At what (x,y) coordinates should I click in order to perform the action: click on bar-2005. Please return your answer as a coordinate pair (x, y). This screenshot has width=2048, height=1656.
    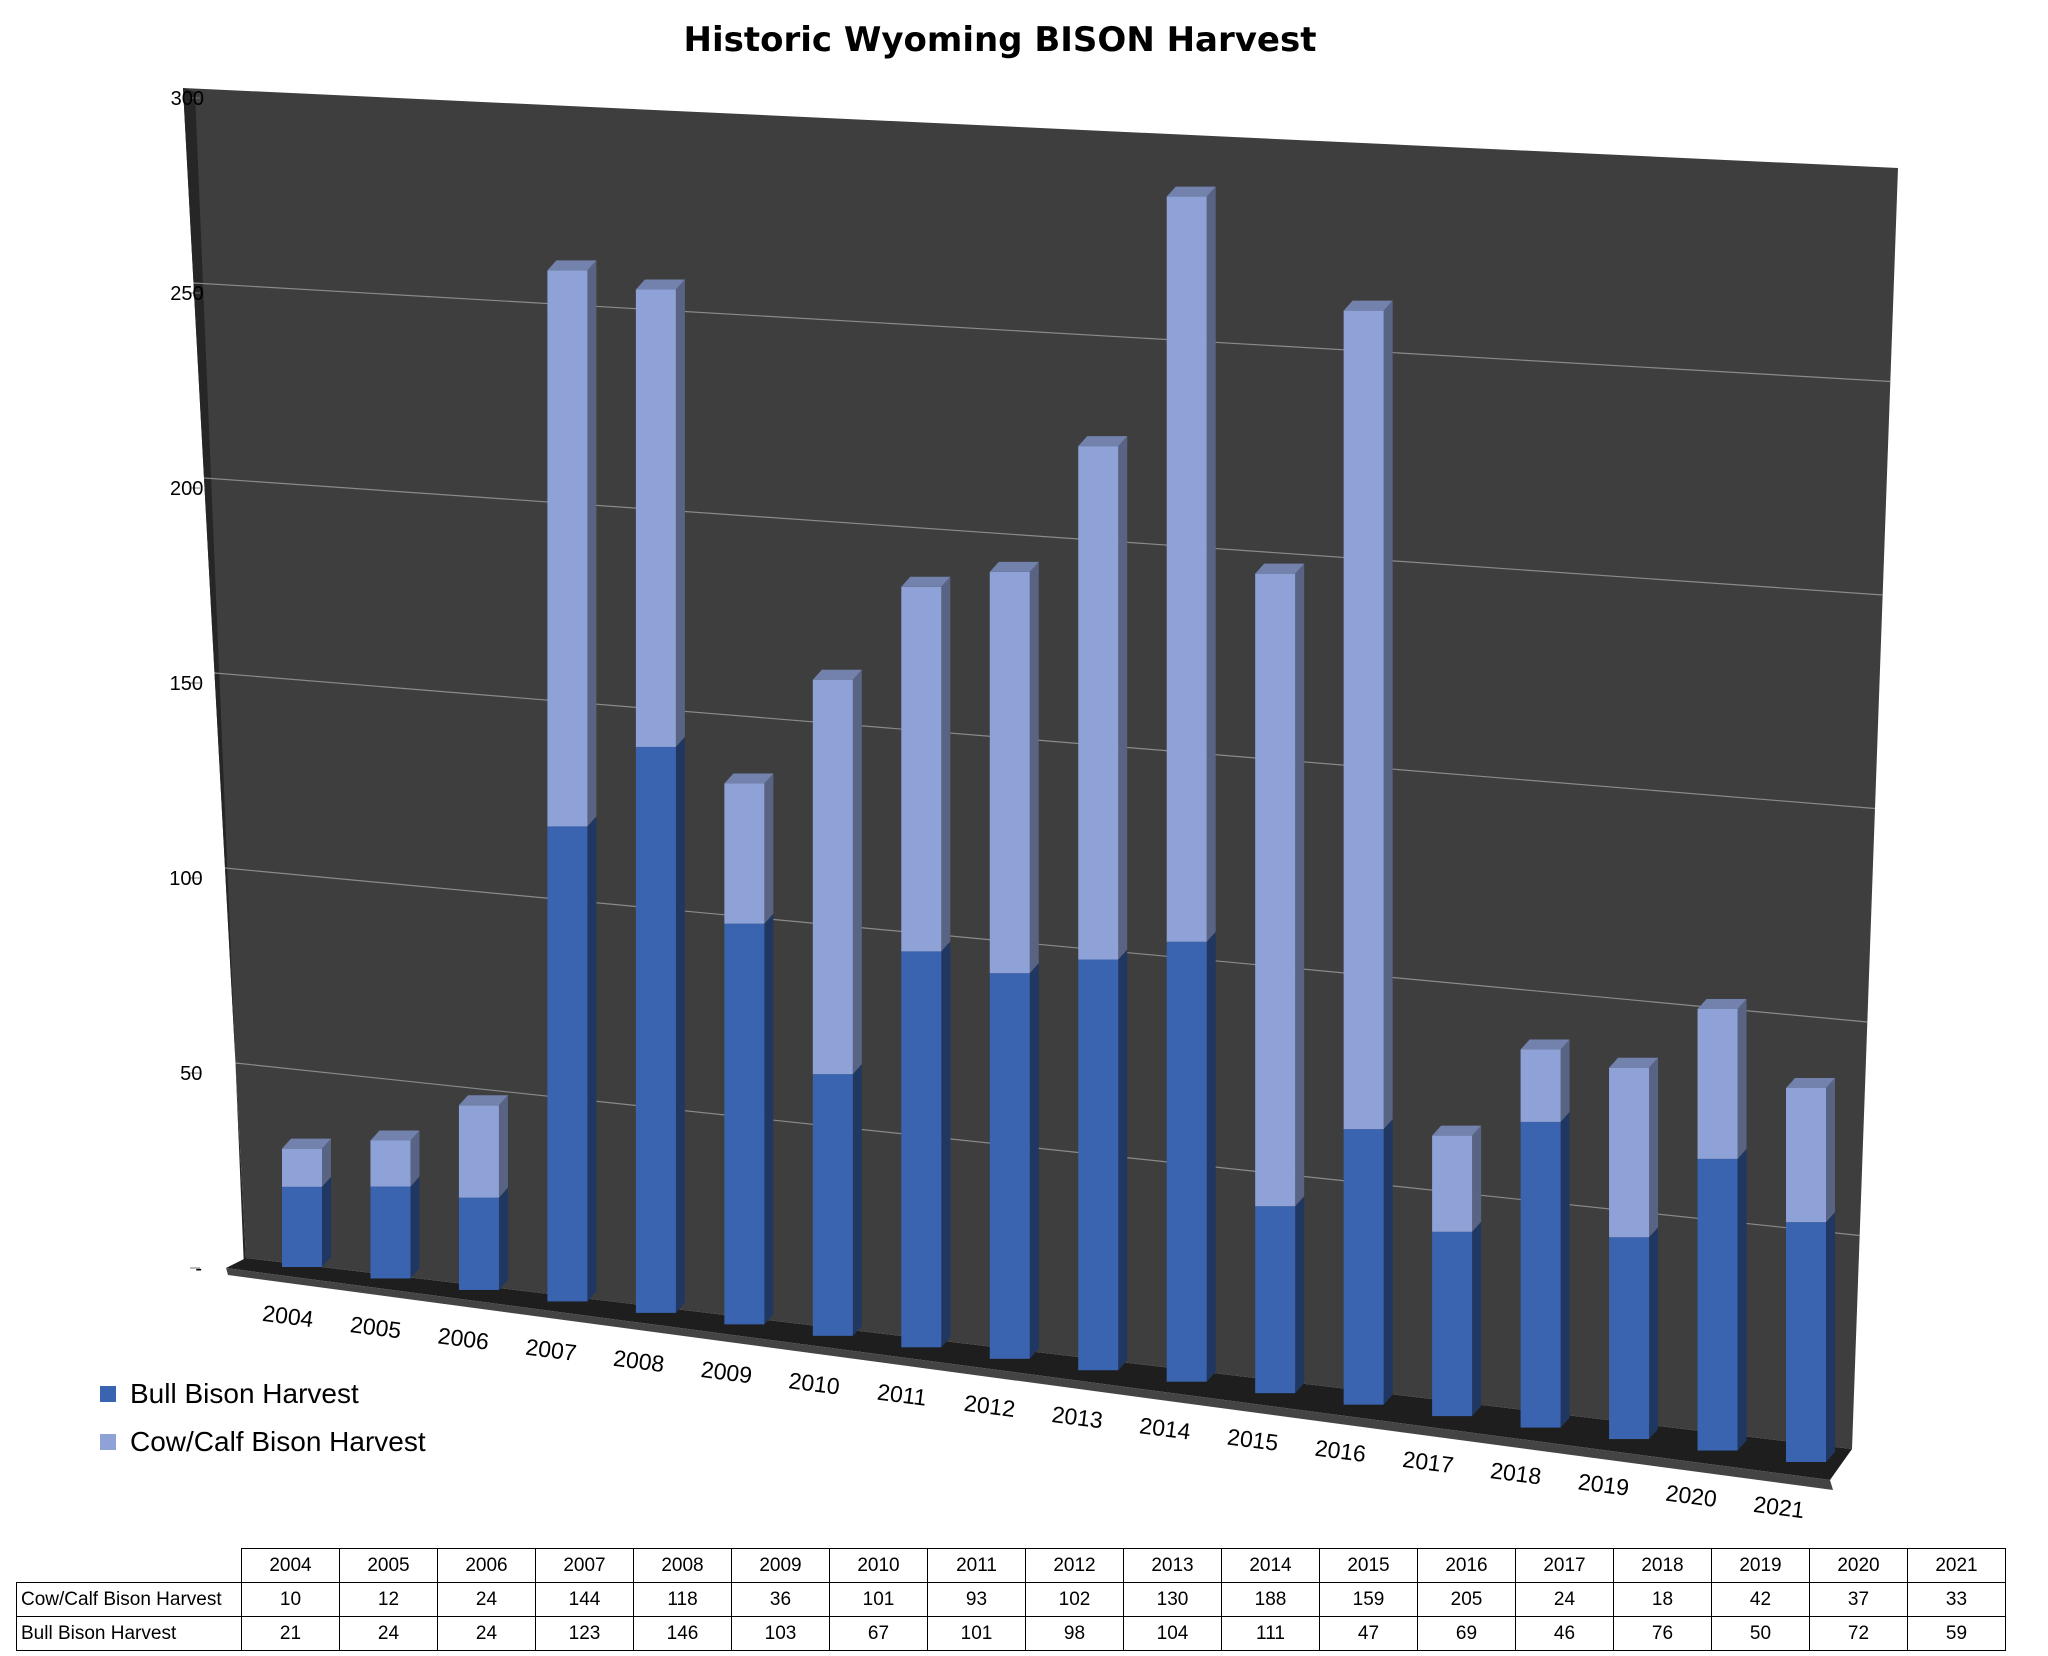
    Looking at the image, I should click on (395, 1204).